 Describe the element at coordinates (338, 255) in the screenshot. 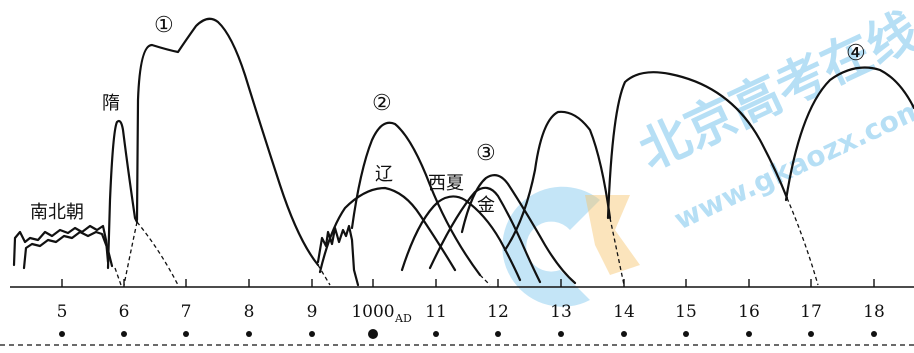

I see `five-dynasties-cluster` at that location.